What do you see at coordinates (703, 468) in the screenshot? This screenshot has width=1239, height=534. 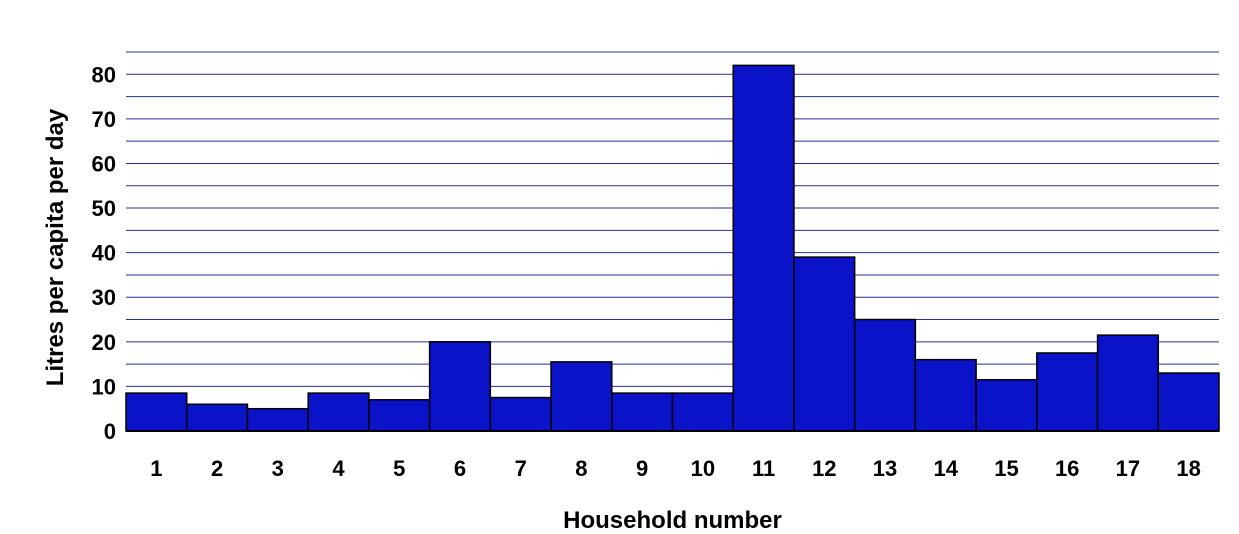 I see `x-tick-label: 10` at bounding box center [703, 468].